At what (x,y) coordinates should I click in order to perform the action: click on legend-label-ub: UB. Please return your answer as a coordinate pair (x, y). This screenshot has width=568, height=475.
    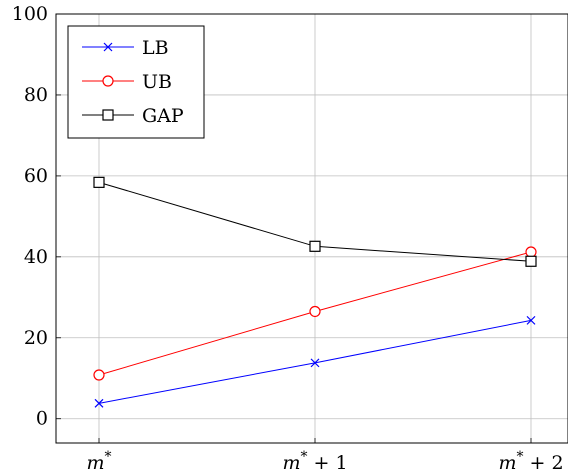
    Looking at the image, I should click on (157, 82).